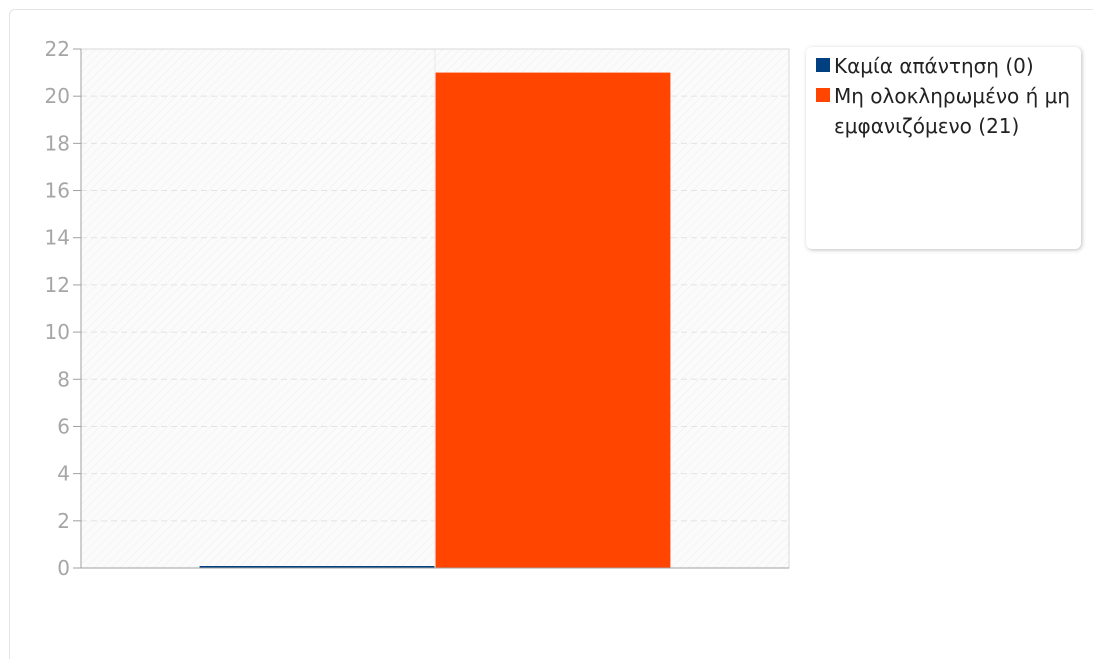 This screenshot has height=659, width=1093. What do you see at coordinates (823, 95) in the screenshot?
I see `legend-swatch-incomplete` at bounding box center [823, 95].